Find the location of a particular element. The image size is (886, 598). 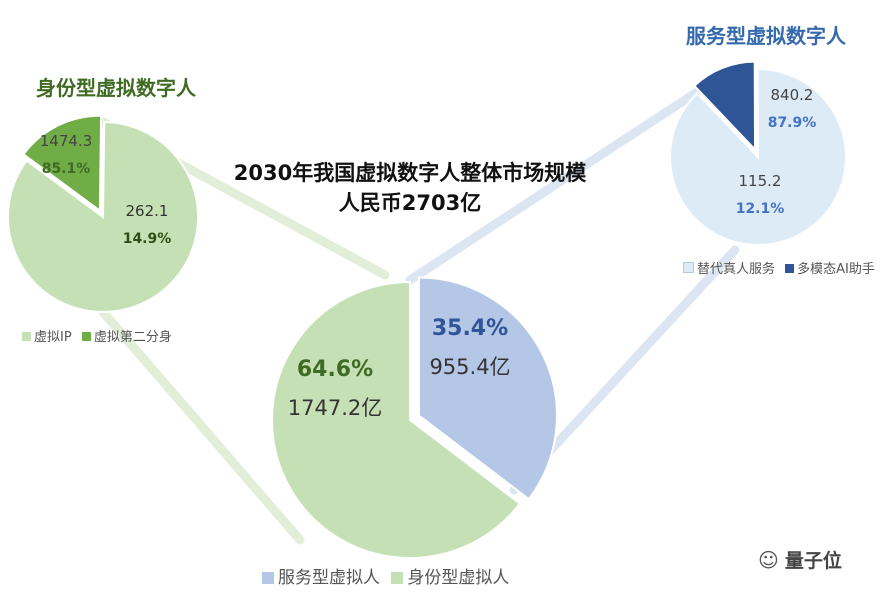

slice-percent-label: 35.4% is located at coordinates (470, 328).